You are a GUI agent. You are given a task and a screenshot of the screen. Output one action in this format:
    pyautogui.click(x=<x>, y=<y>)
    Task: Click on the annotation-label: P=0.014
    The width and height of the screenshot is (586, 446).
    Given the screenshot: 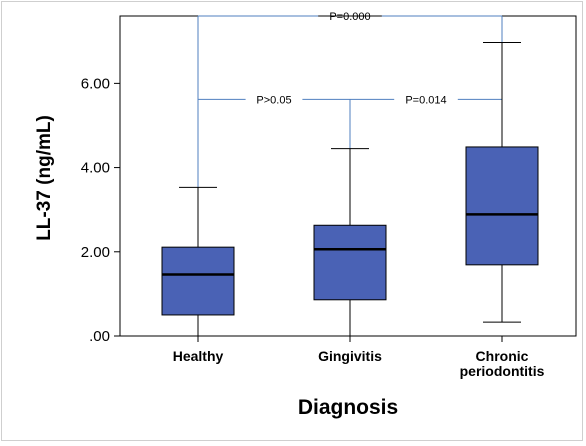 What is the action you would take?
    pyautogui.click(x=425, y=100)
    